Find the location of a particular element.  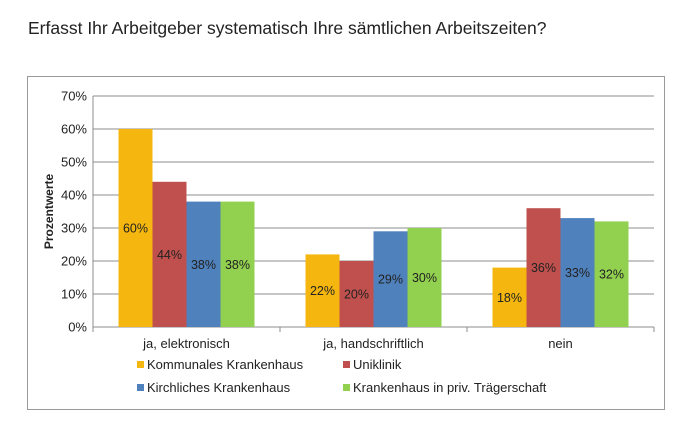

data-label: 33% is located at coordinates (577, 273).